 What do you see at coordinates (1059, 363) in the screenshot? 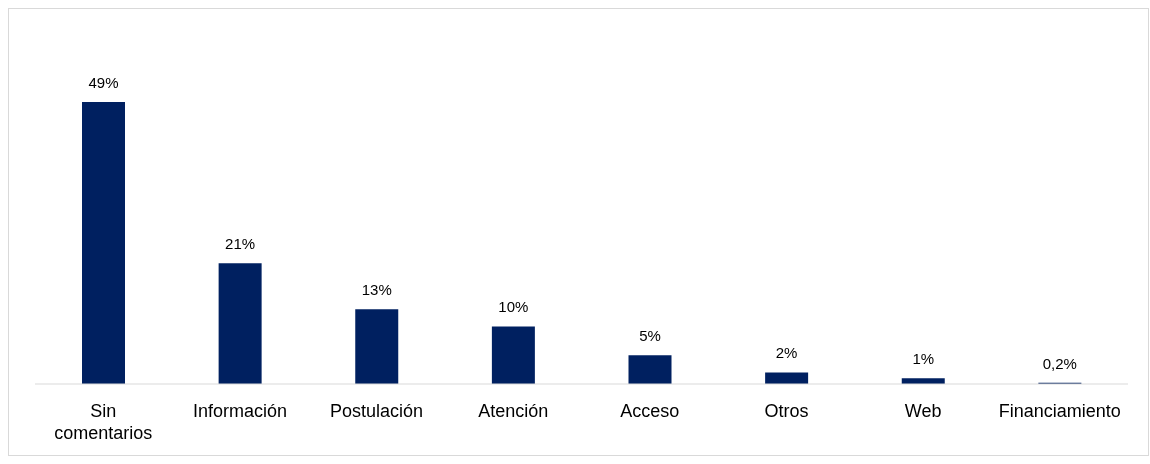
I see `data-label: 0,2%` at bounding box center [1059, 363].